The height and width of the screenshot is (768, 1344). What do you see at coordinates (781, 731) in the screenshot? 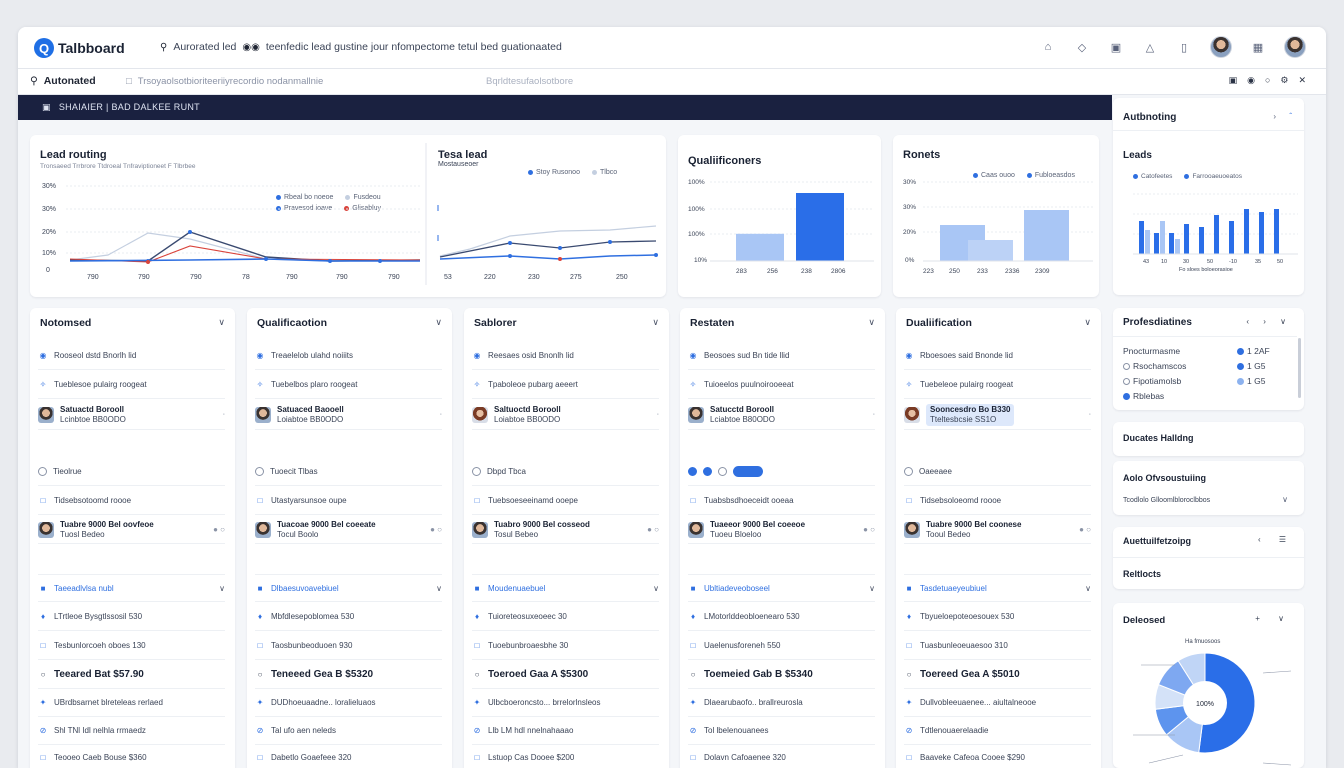
I see `list-item: ⊘ Tol lbelenouanees` at bounding box center [781, 731].